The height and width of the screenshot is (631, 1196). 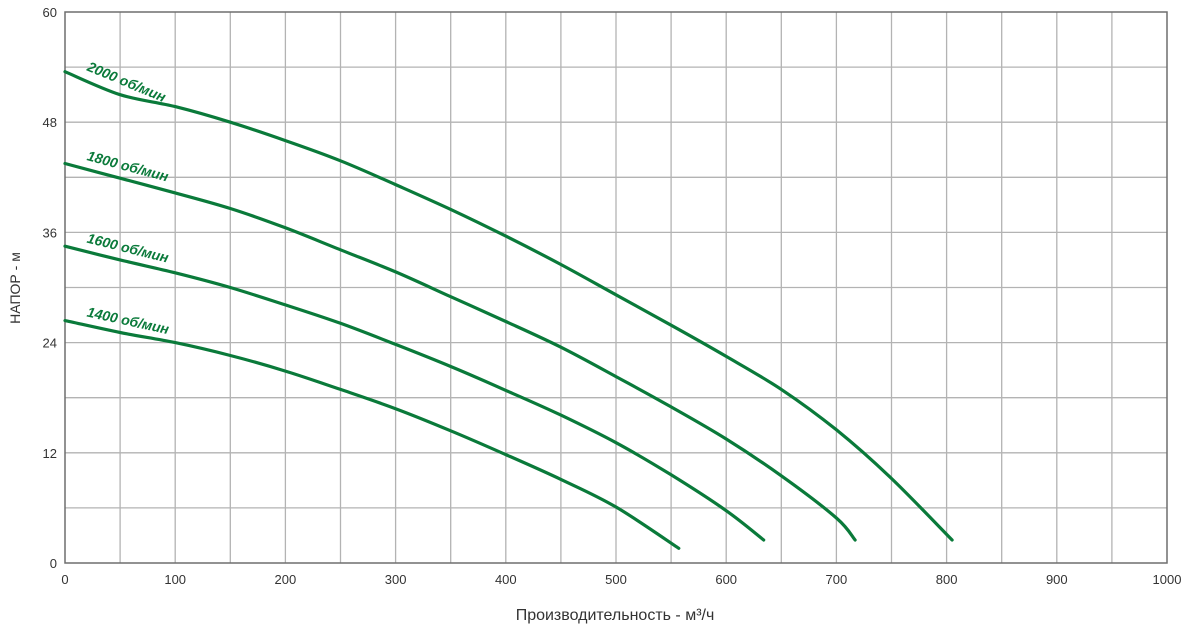 What do you see at coordinates (286, 579) in the screenshot?
I see `x-tick-label: 200` at bounding box center [286, 579].